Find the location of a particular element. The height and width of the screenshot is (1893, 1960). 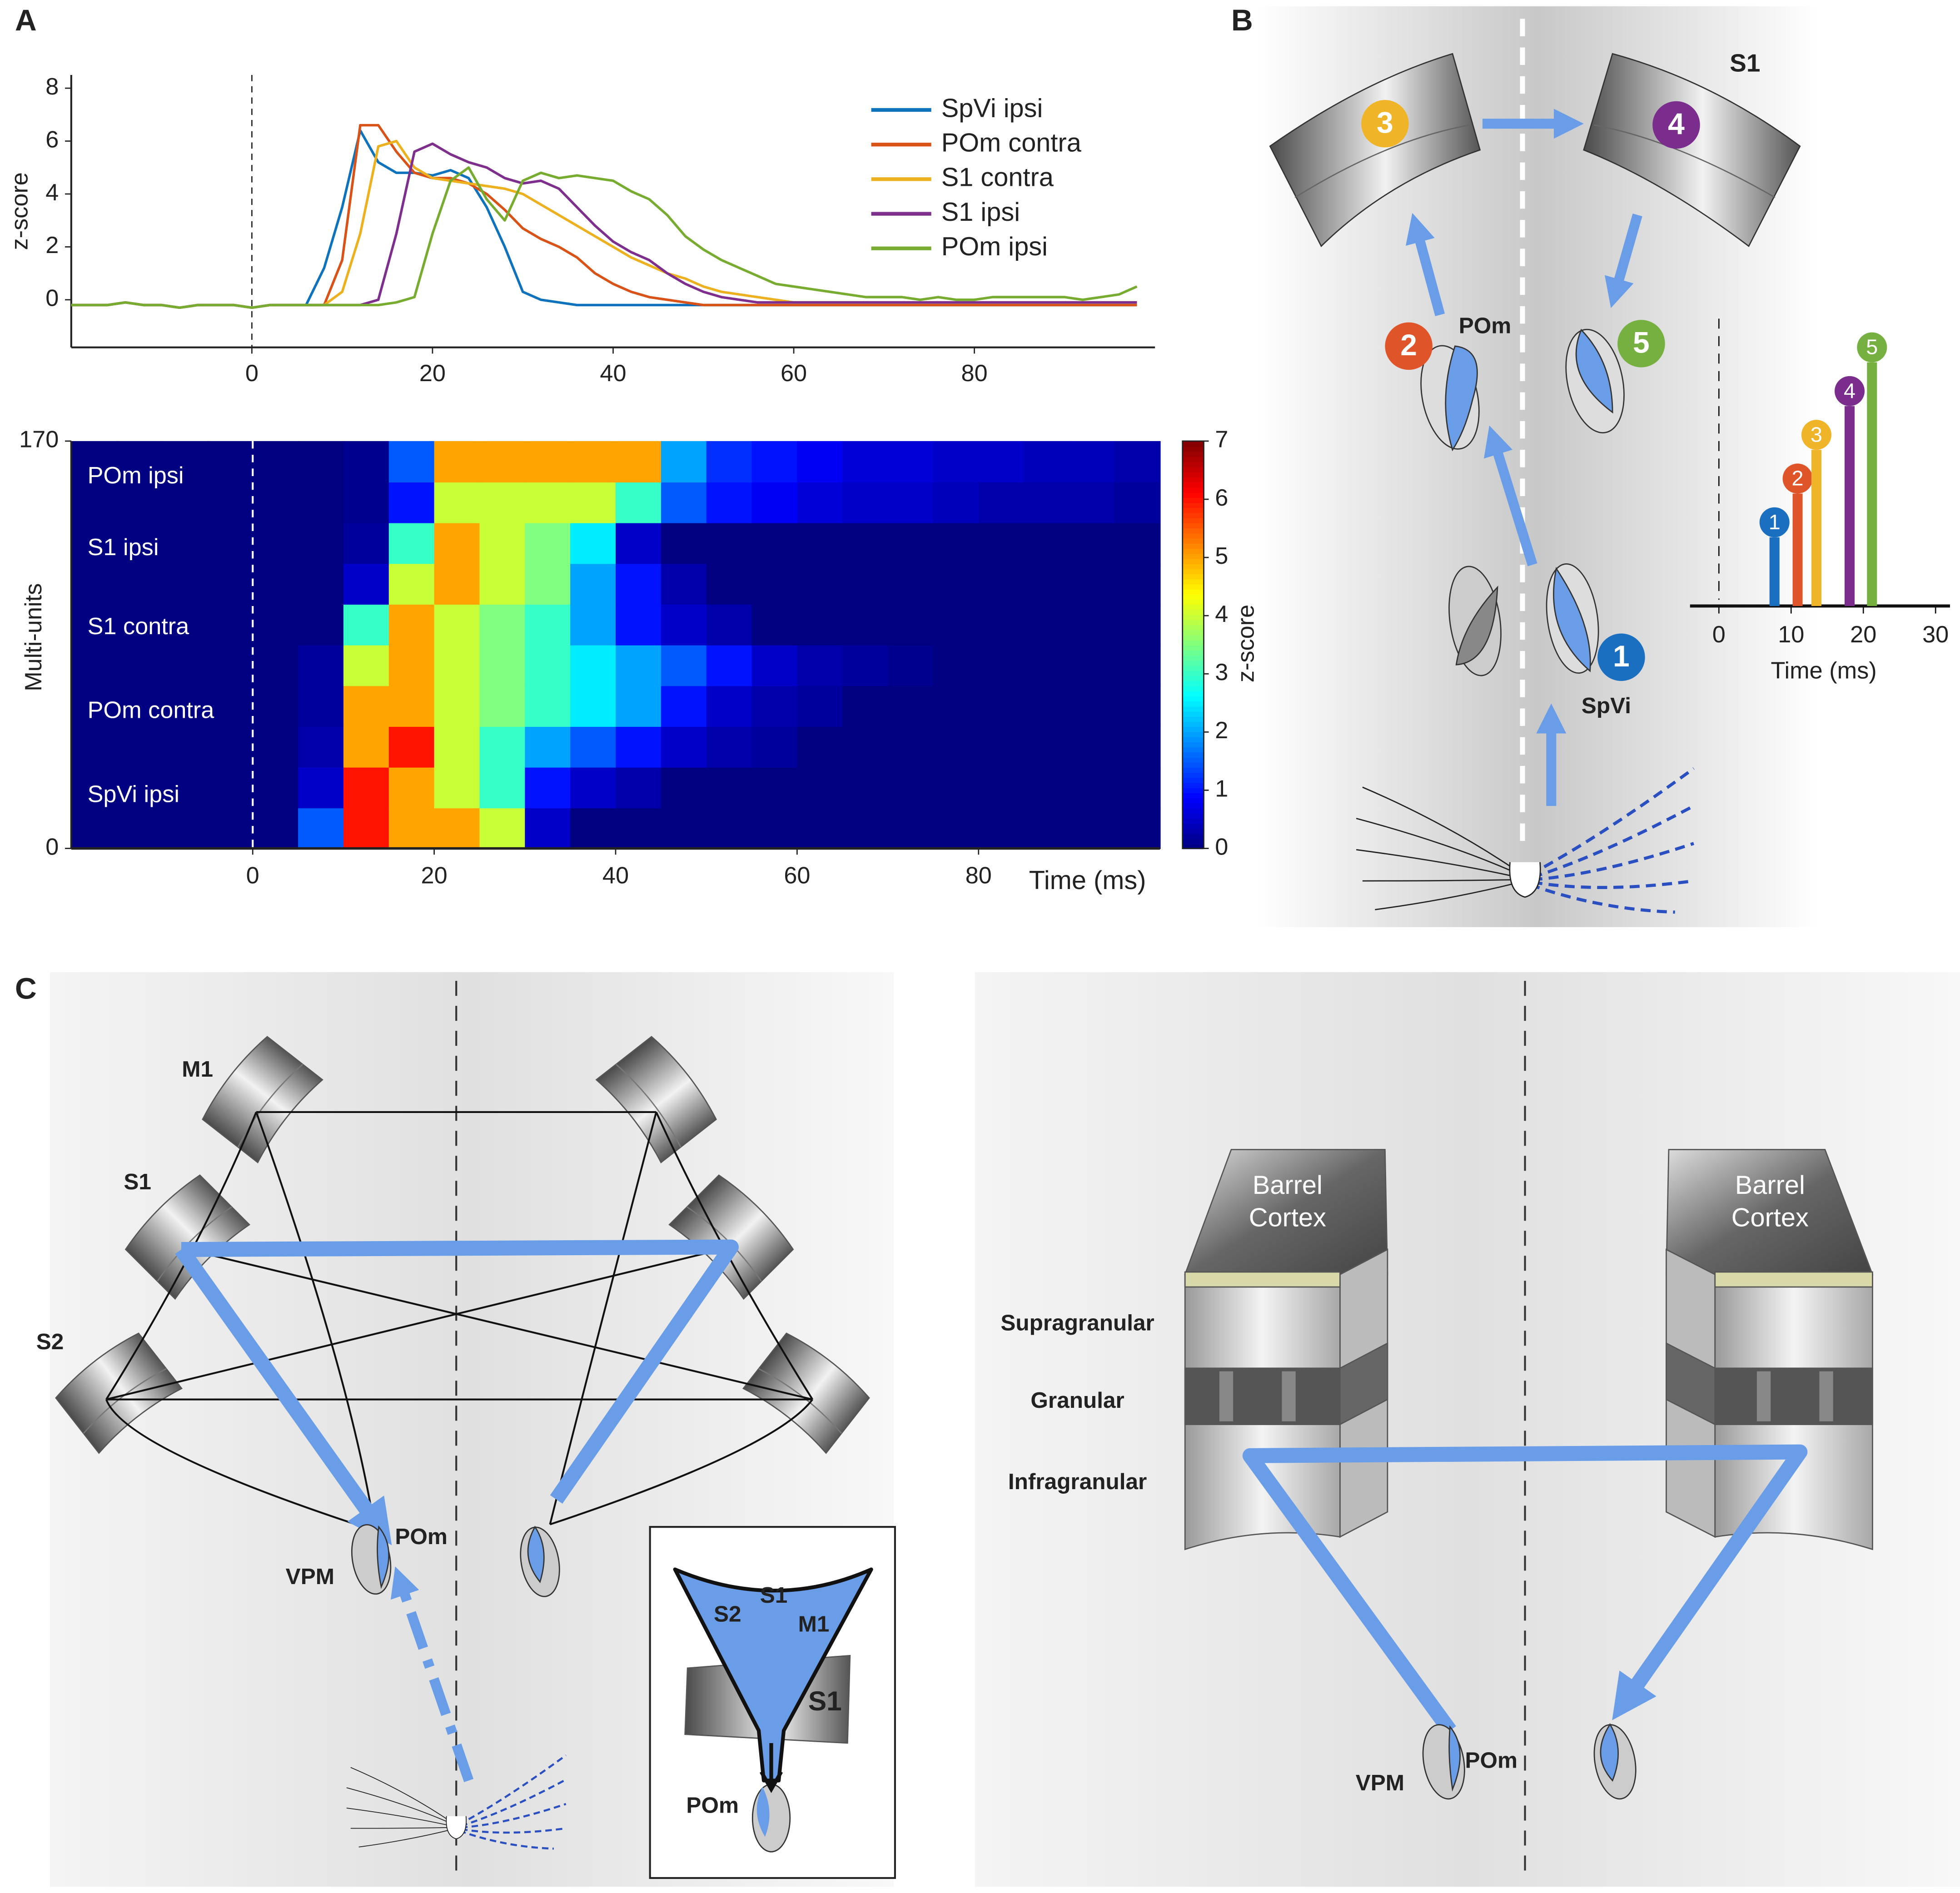

step-marker is located at coordinates (1385, 124).